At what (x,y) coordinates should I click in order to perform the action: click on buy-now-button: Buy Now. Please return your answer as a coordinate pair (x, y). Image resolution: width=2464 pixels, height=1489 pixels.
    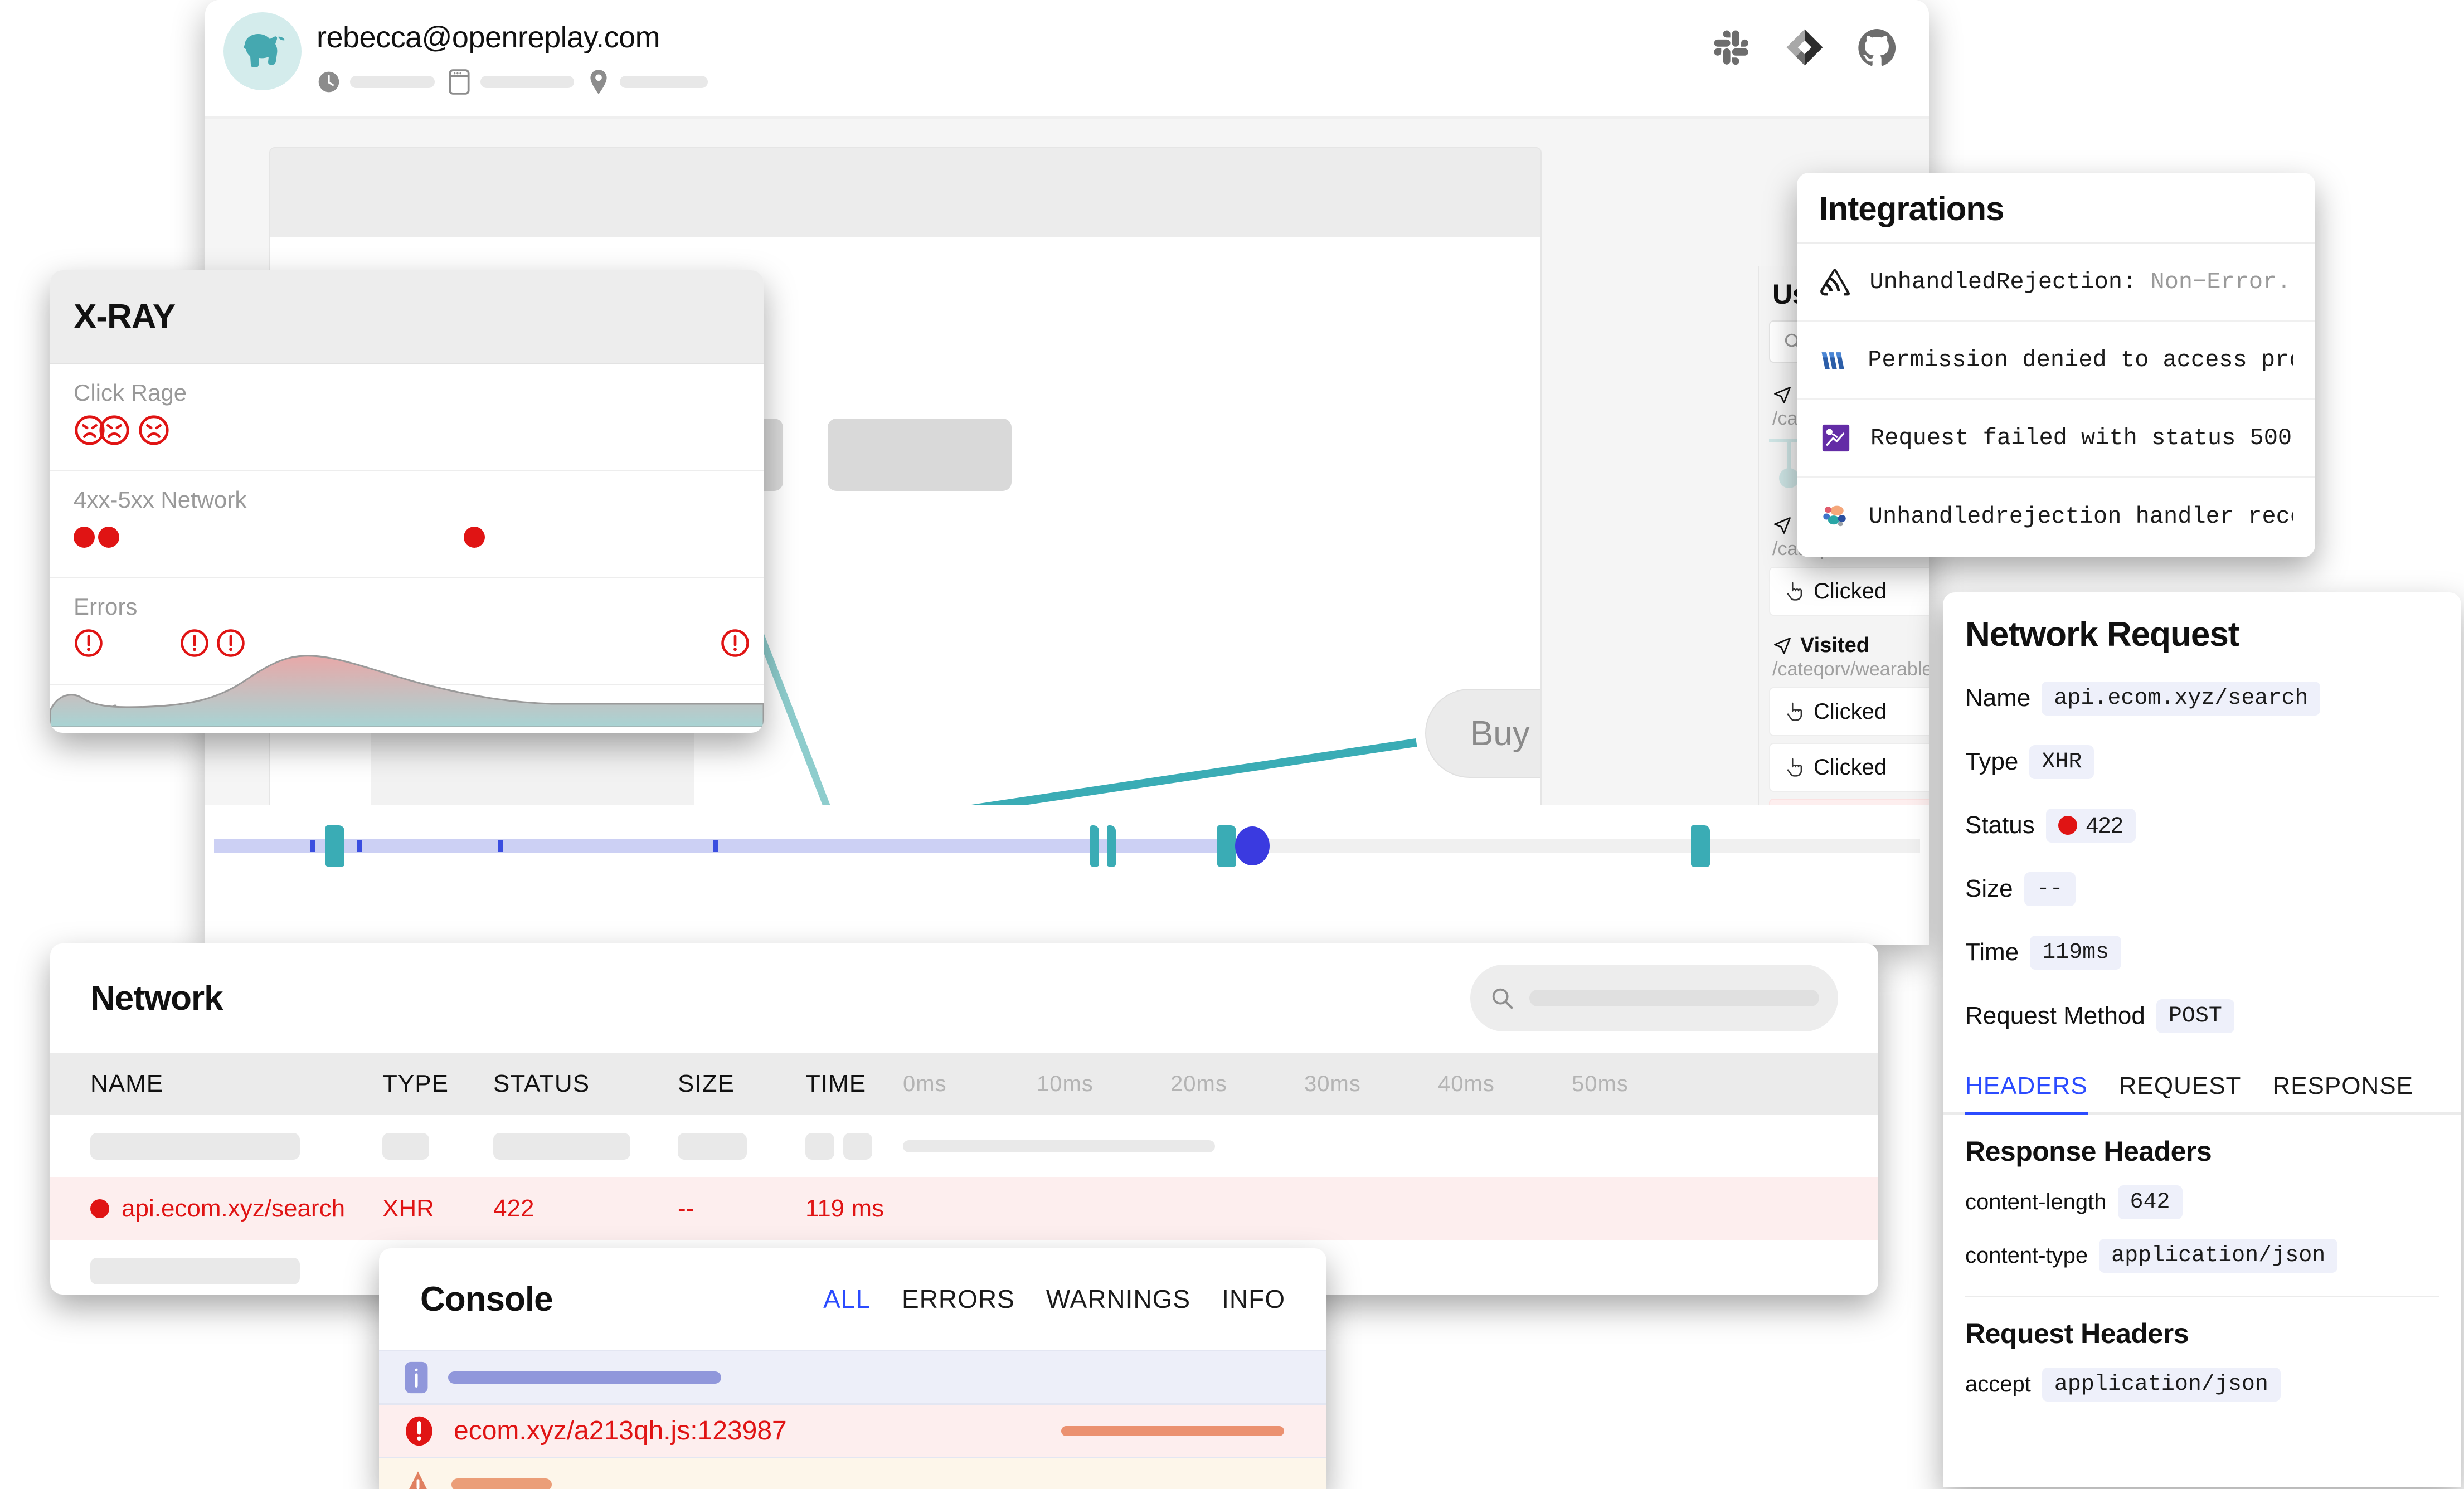
    Looking at the image, I should click on (1482, 733).